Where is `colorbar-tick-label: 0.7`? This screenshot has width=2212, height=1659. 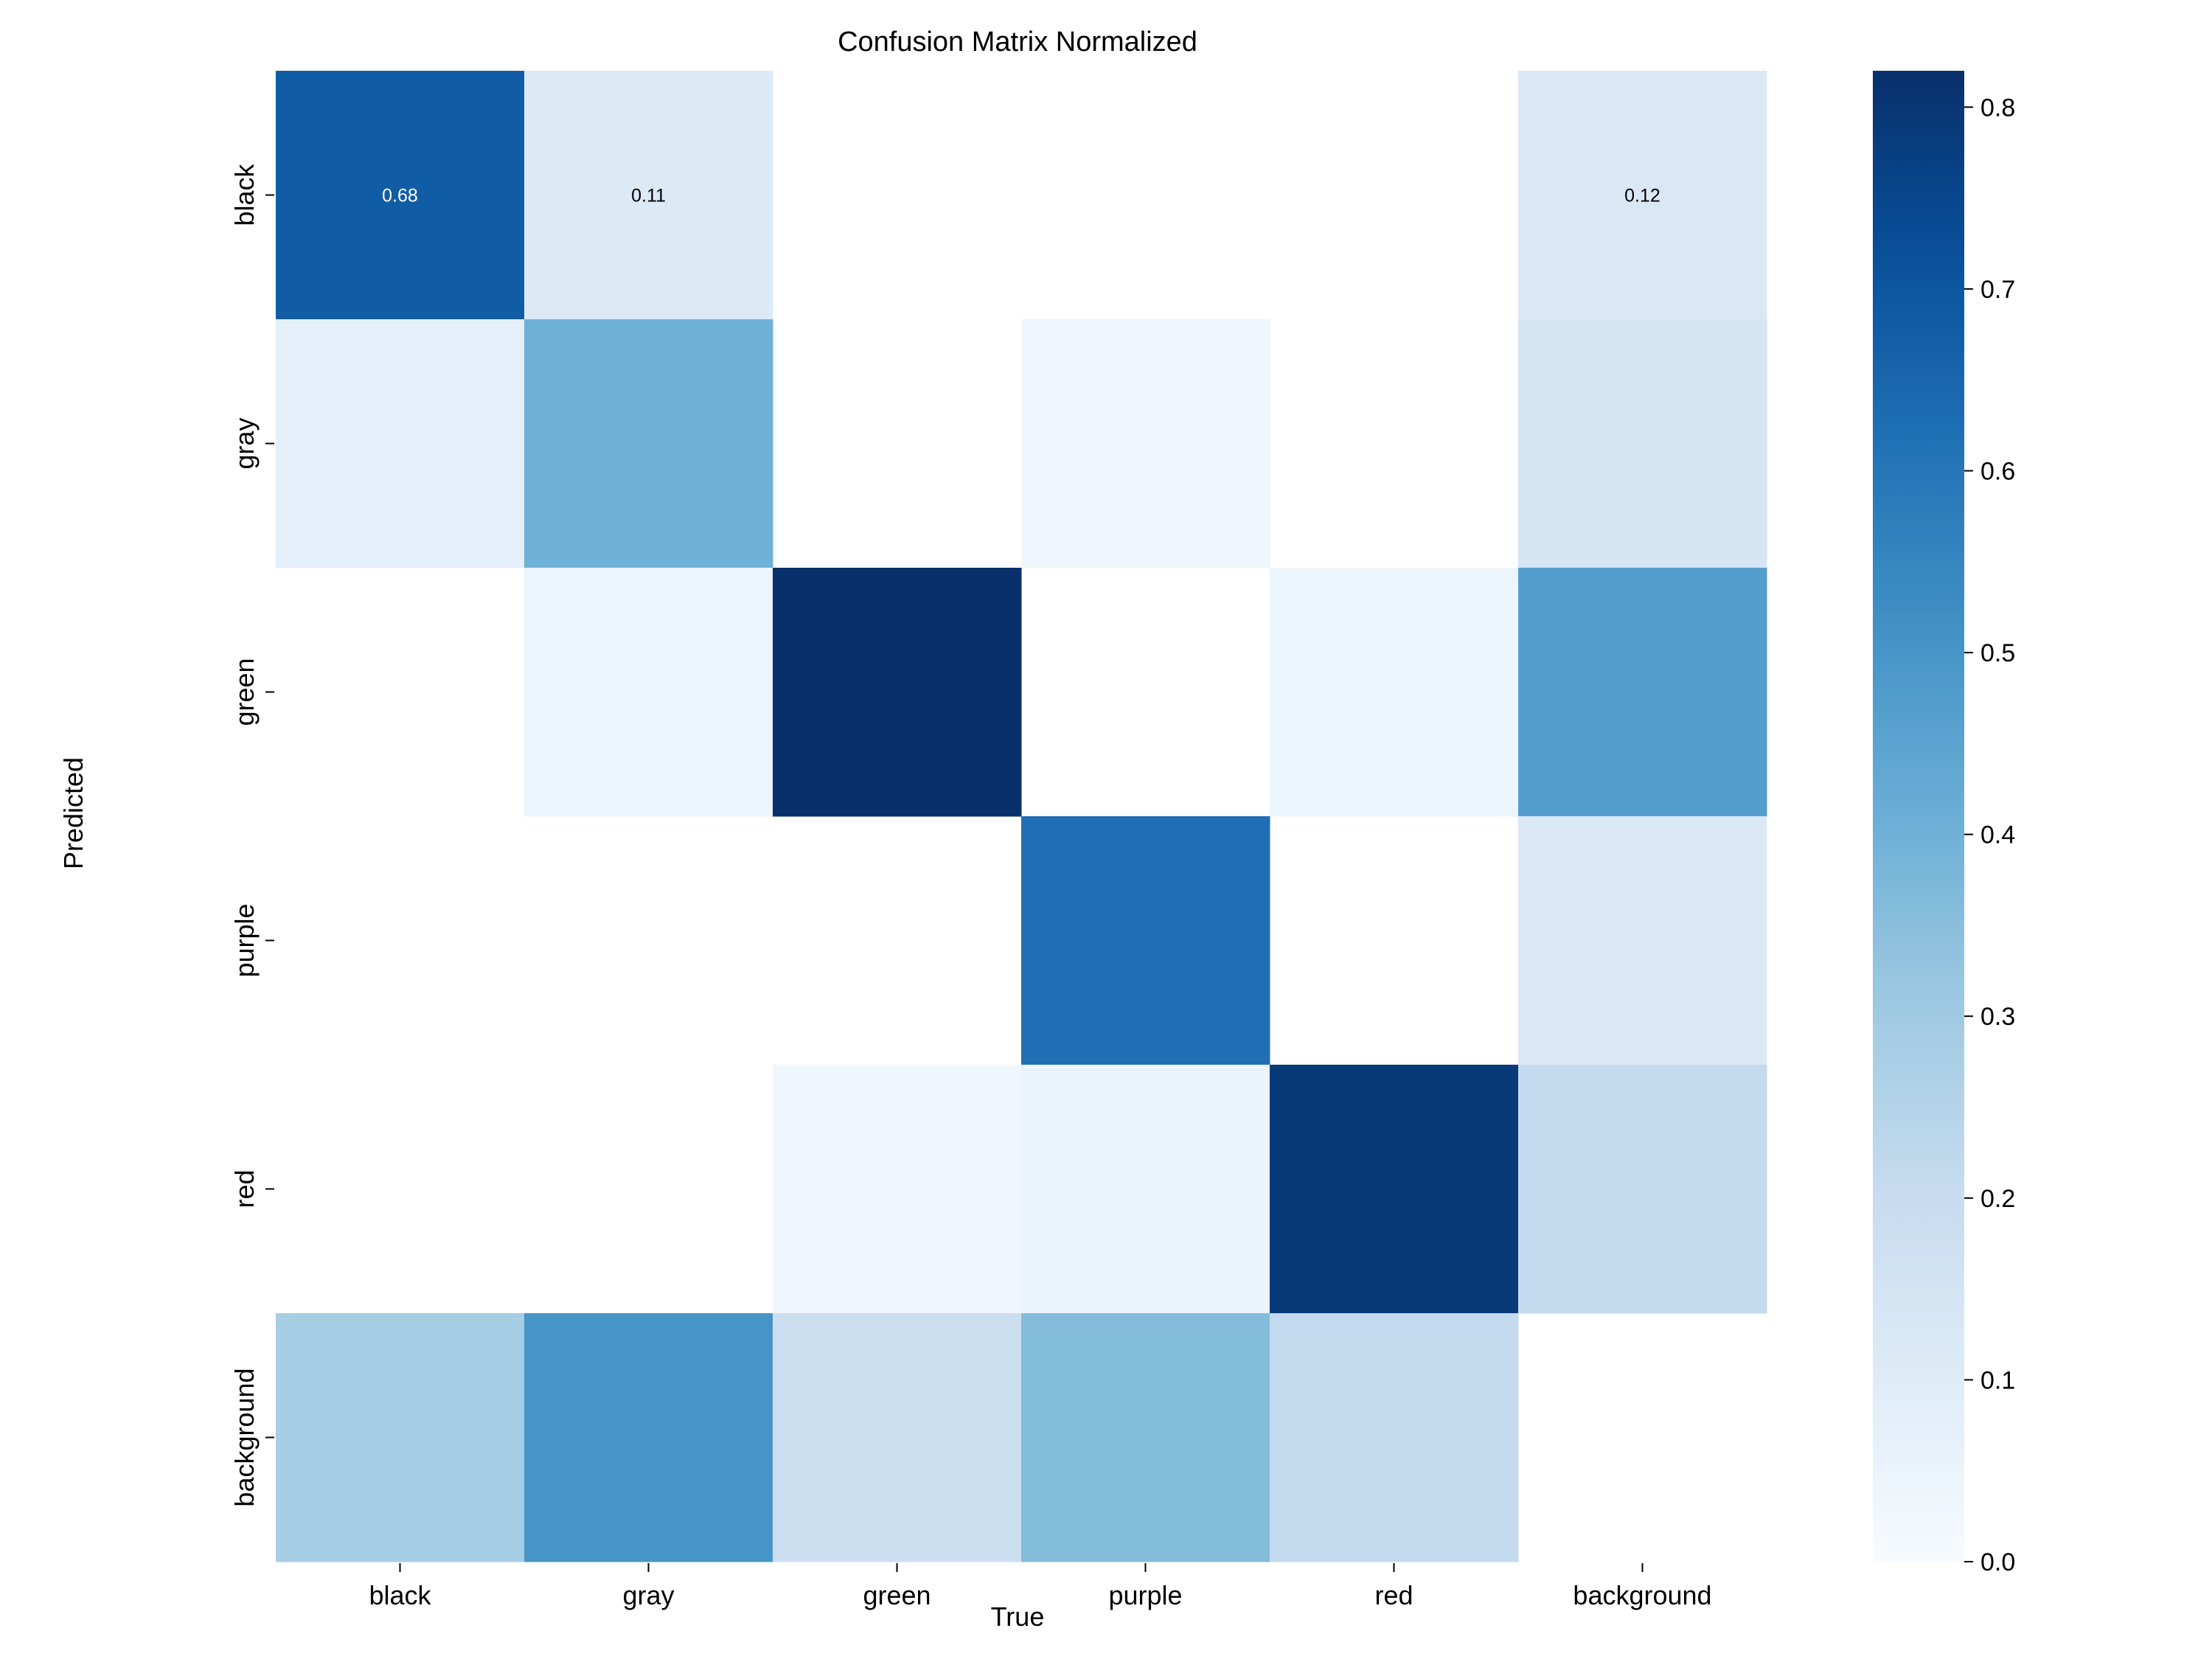
colorbar-tick-label: 0.7 is located at coordinates (1997, 290).